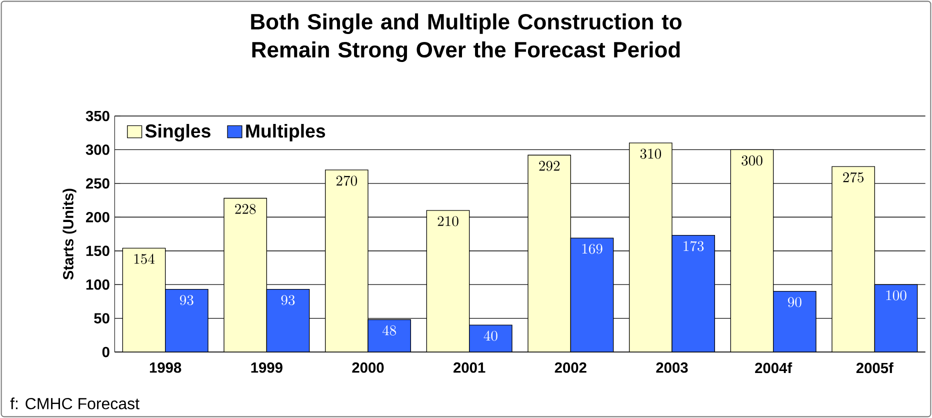 This screenshot has height=418, width=932. What do you see at coordinates (286, 133) in the screenshot?
I see `legend-label: Multiples` at bounding box center [286, 133].